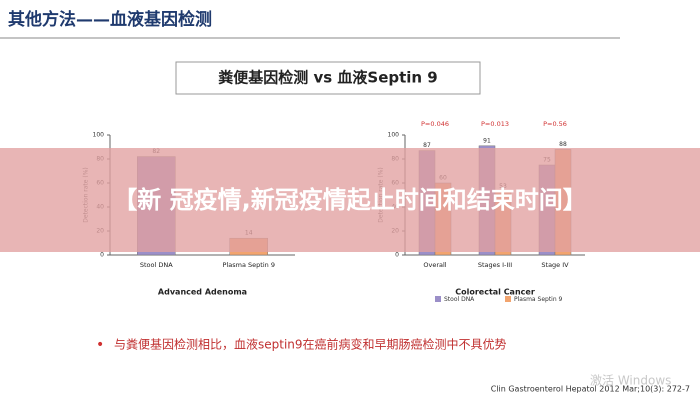  Describe the element at coordinates (495, 292) in the screenshot. I see `x-axis-label: Colorectal Cancer` at that location.